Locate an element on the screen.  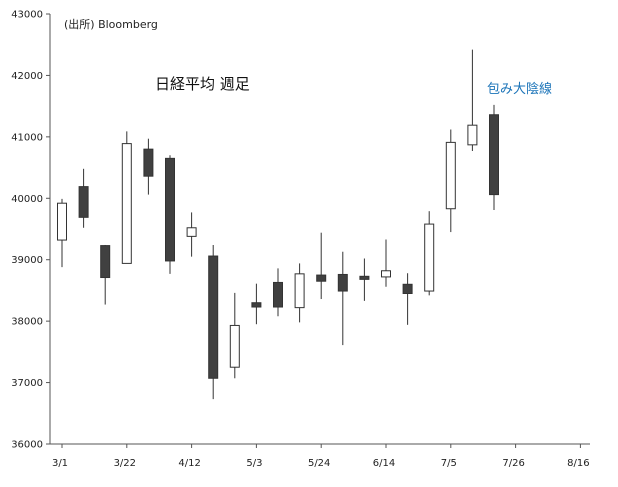
x-tick-label: 5/24 is located at coordinates (319, 463).